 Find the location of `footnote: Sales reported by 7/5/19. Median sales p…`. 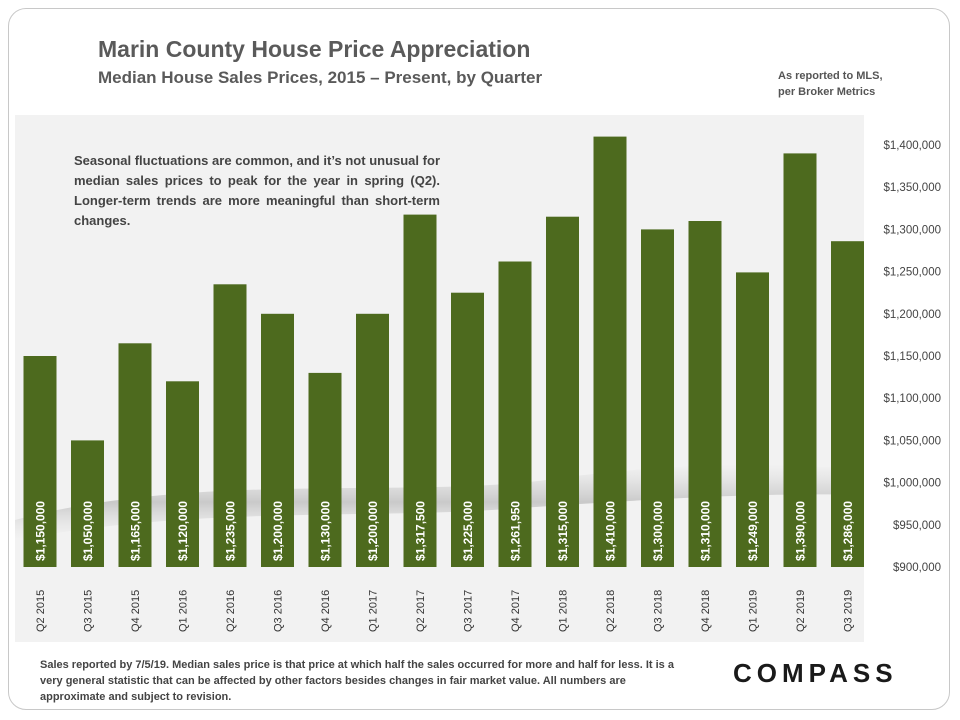

footnote: Sales reported by 7/5/19. Median sales p… is located at coordinates (357, 681).